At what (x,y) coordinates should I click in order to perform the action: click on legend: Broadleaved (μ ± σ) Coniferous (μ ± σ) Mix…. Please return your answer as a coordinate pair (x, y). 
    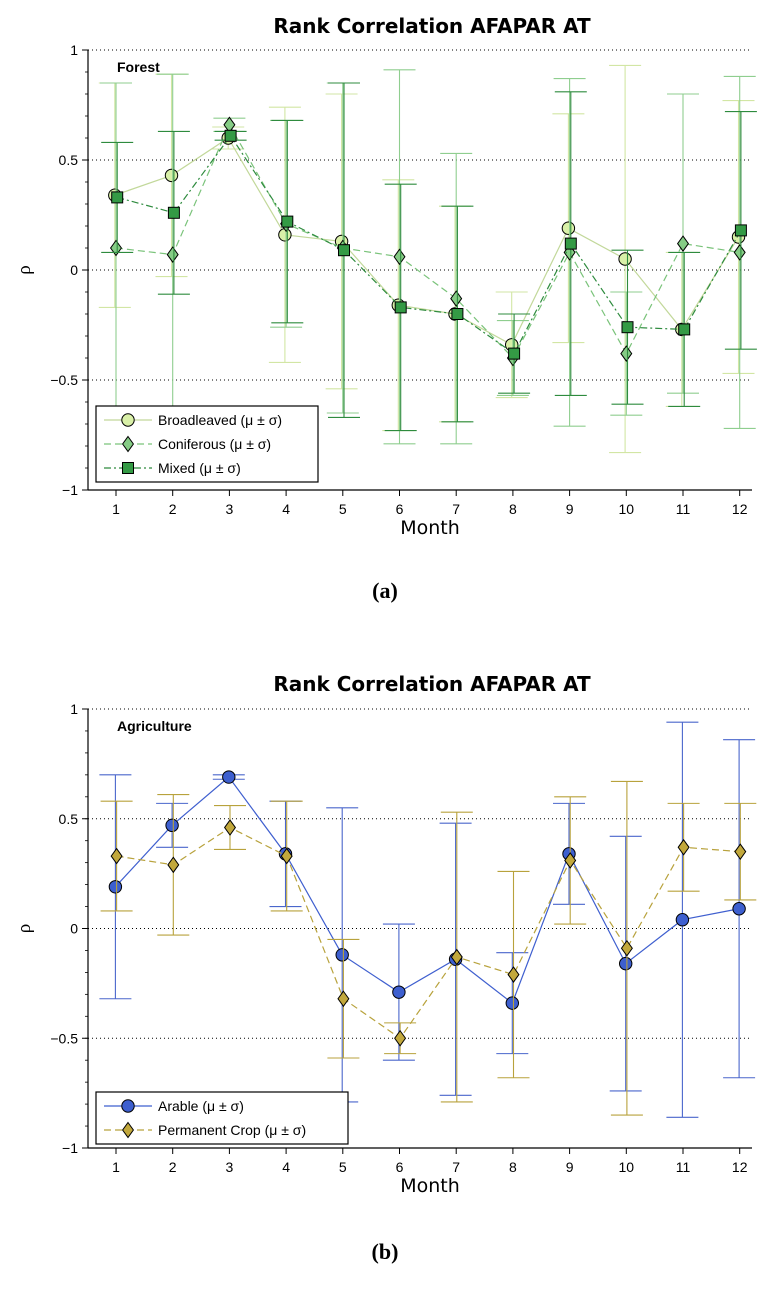
    Looking at the image, I should click on (207, 444).